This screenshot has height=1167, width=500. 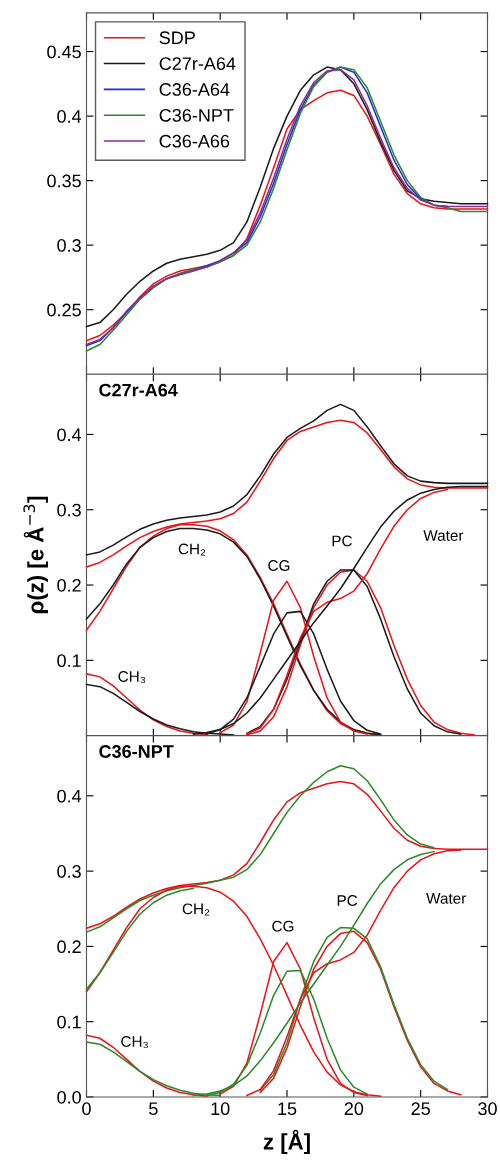 I want to click on x-tick-label: 5, so click(x=153, y=1109).